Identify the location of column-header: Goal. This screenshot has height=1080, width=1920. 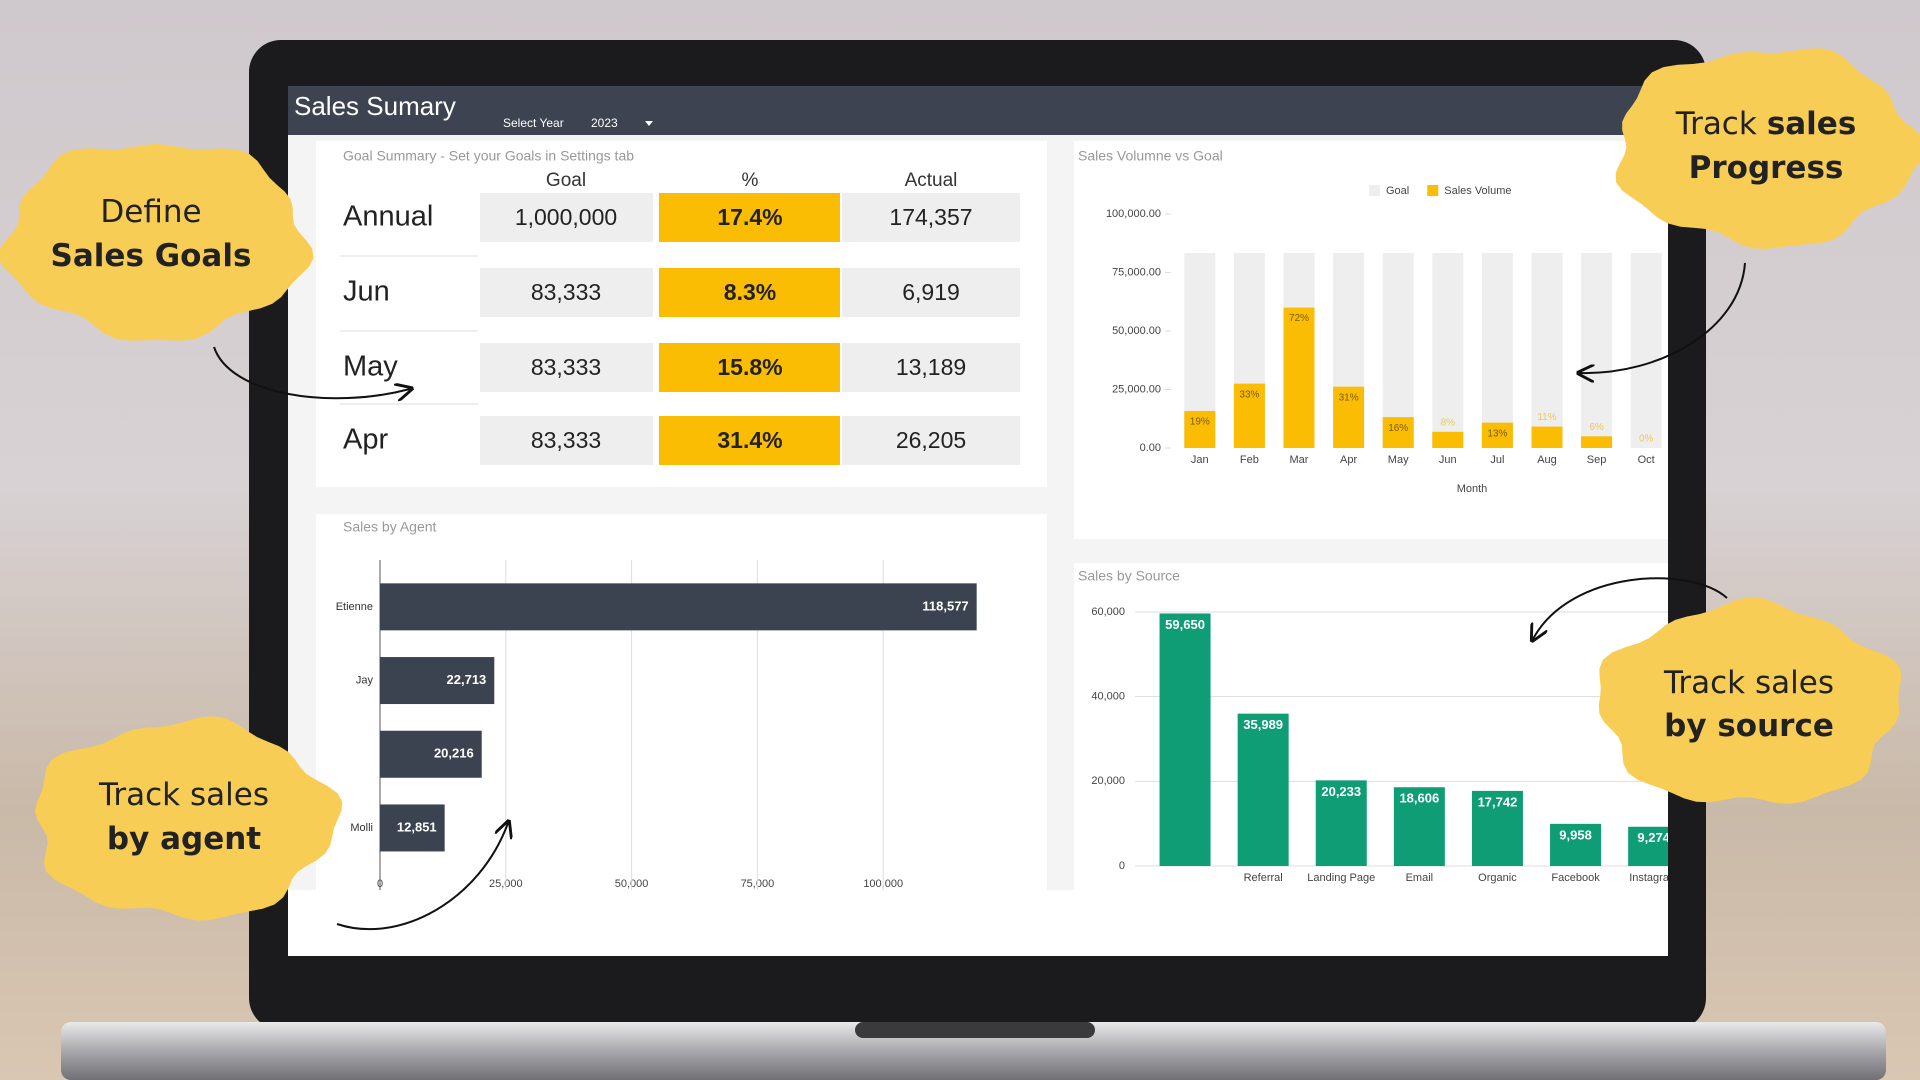
(566, 180).